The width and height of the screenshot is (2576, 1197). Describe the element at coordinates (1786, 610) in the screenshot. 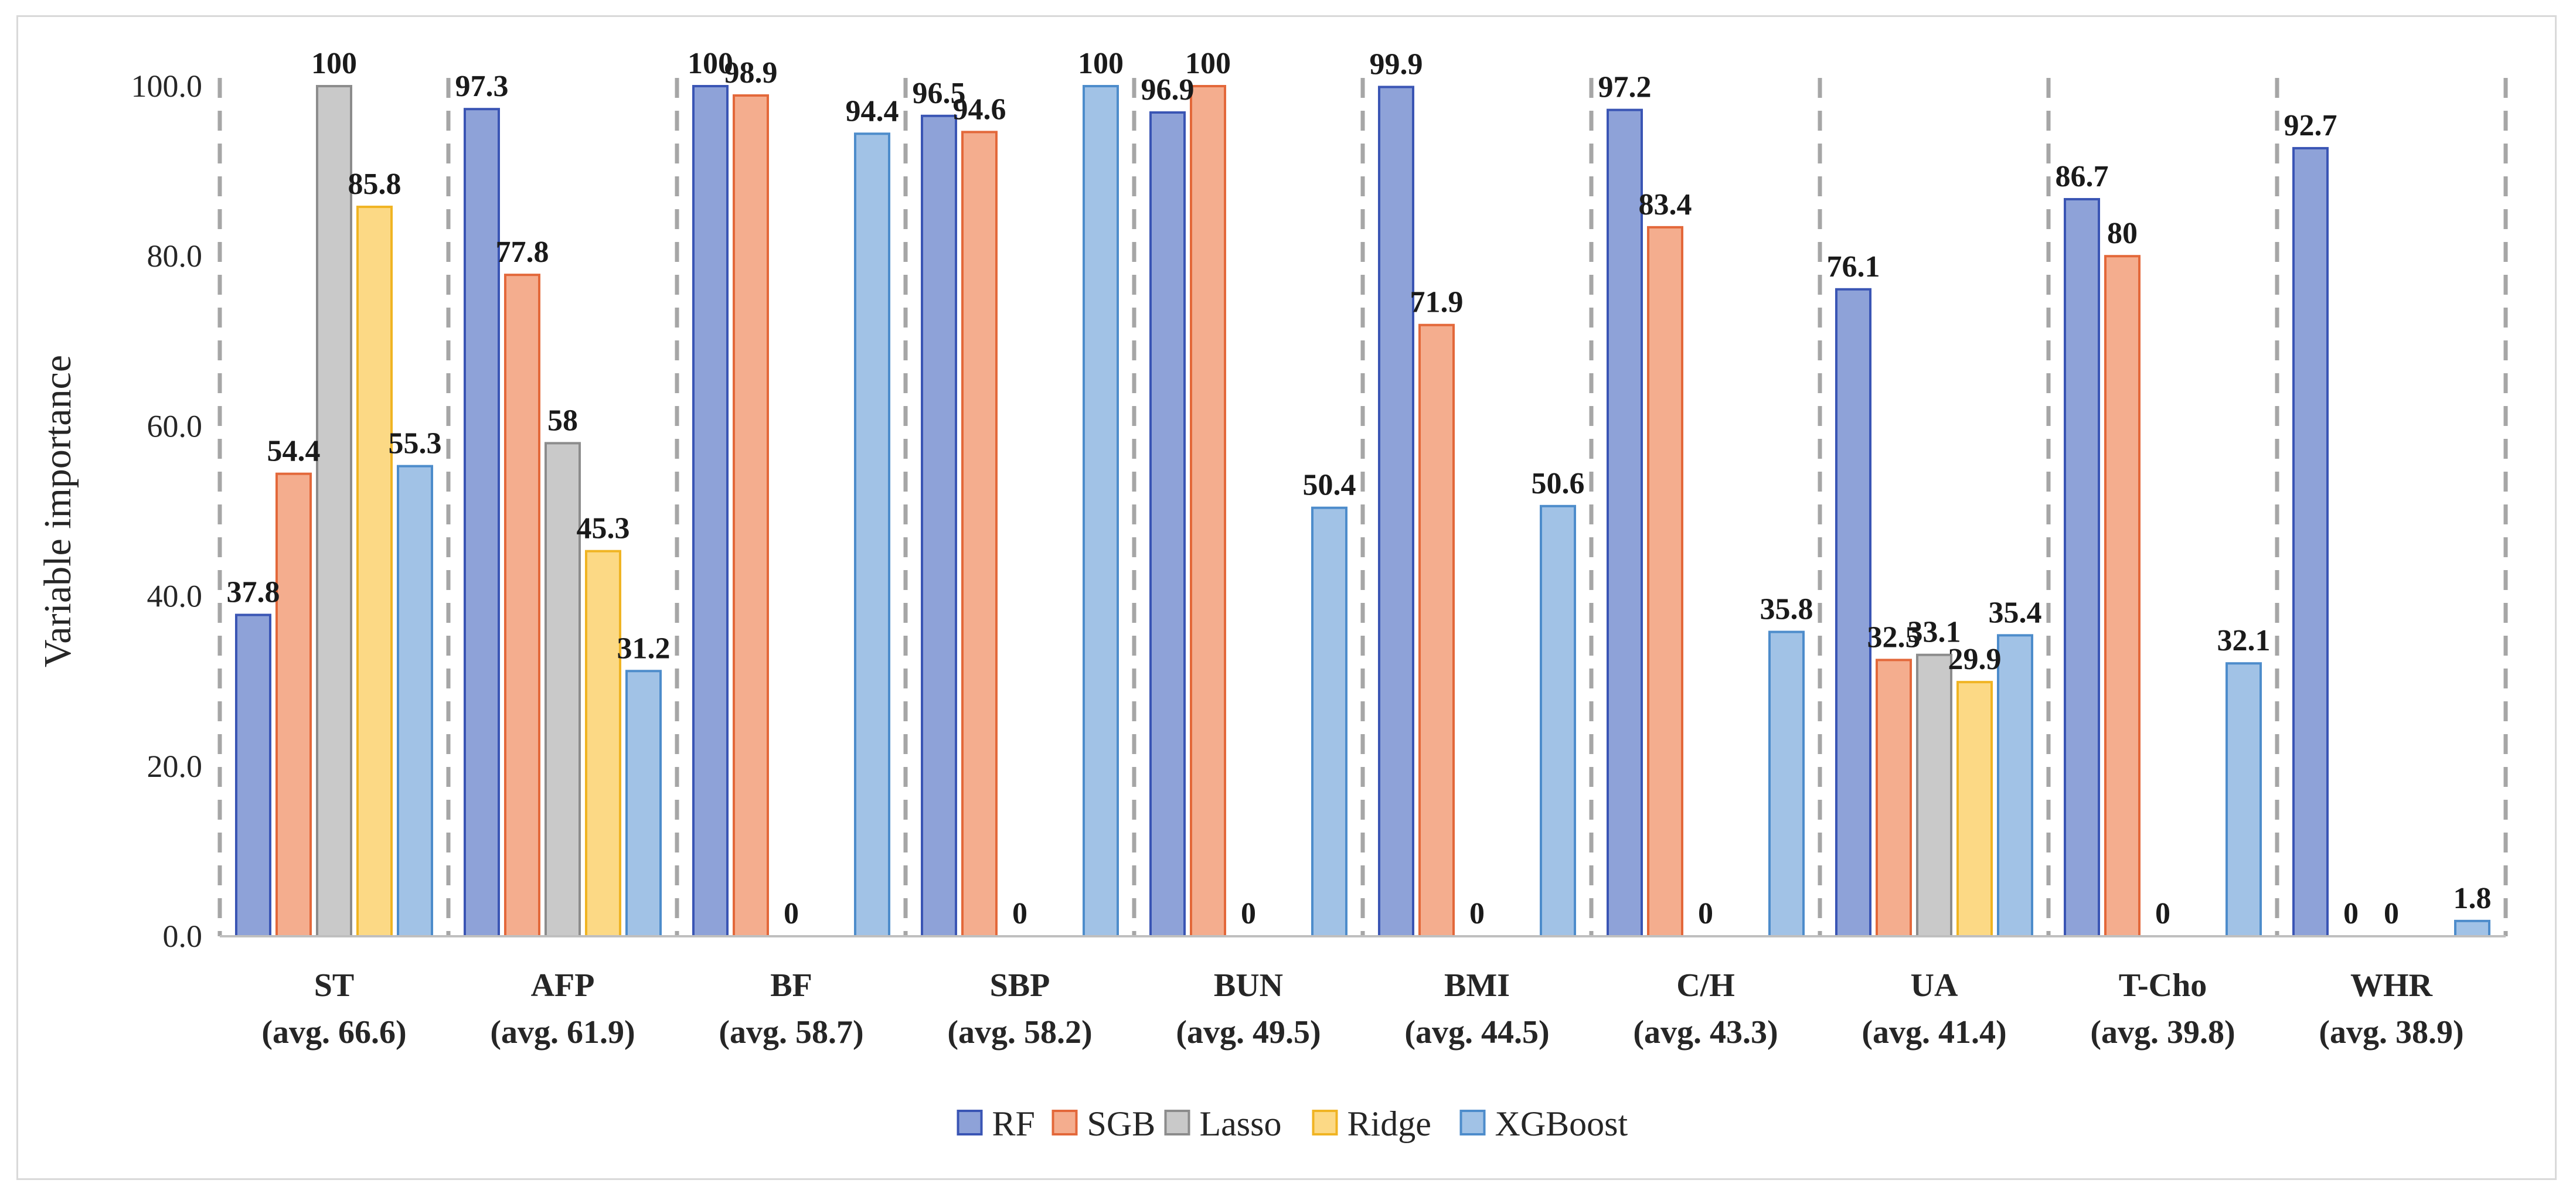

I see `data-label-xgboost-c-h: 35.8` at that location.